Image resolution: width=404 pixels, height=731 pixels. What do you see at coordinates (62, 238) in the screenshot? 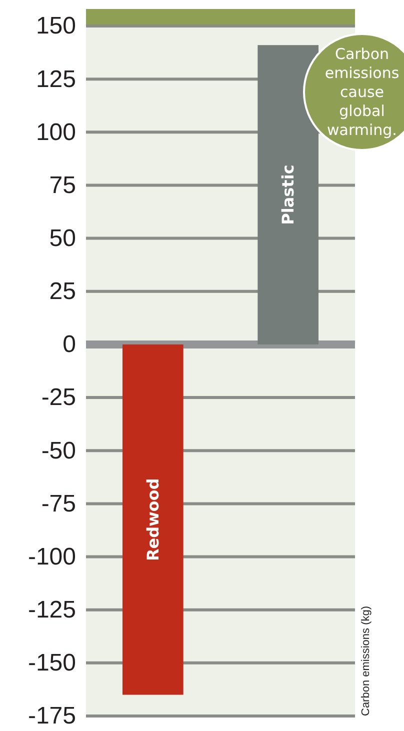
I see `y-tick-label: 50` at bounding box center [62, 238].